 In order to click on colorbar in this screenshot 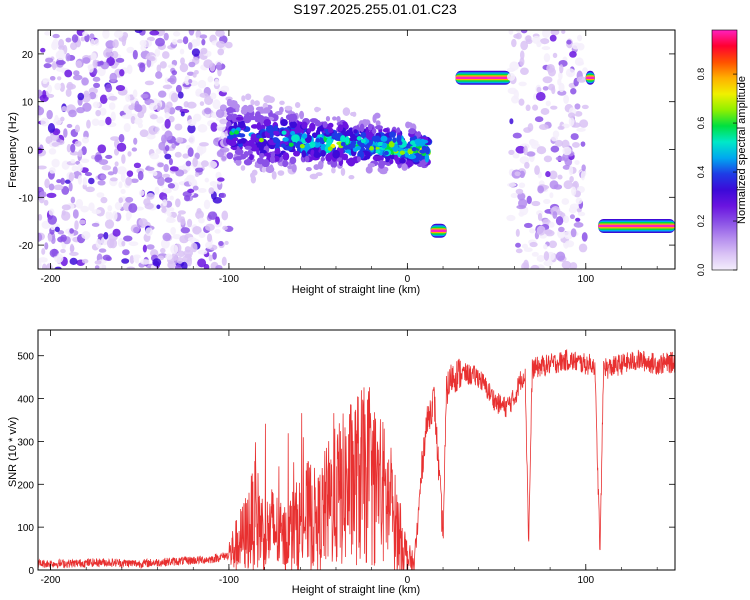, I will do `click(724, 150)`.